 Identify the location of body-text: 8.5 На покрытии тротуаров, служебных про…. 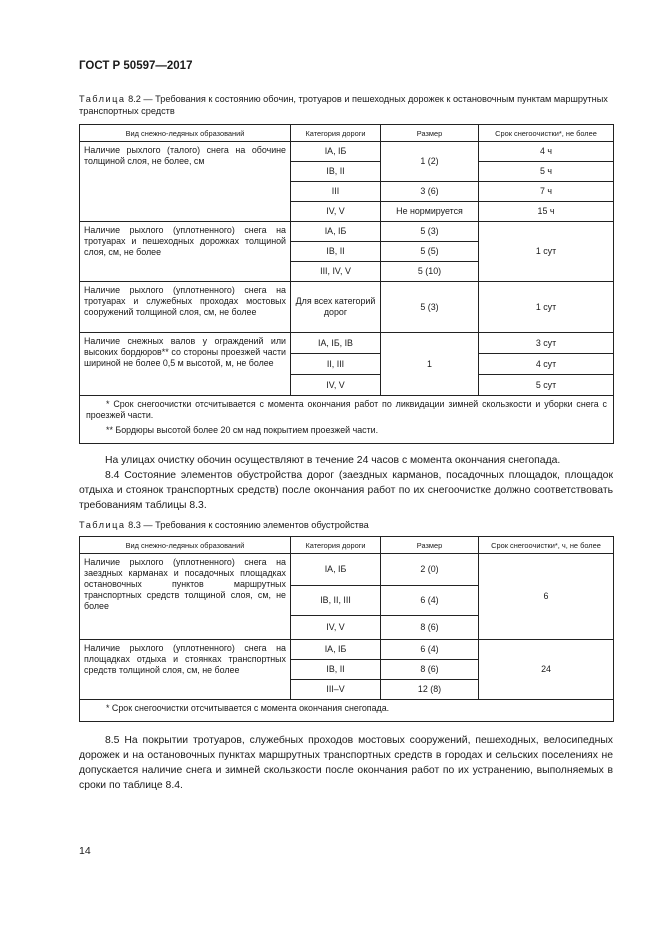
(346, 763).